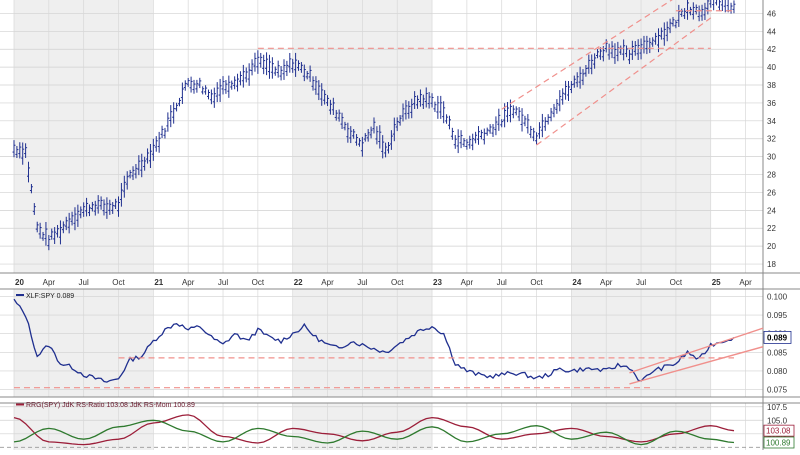  I want to click on ratio-y-tick-label: 0.095, so click(777, 315).